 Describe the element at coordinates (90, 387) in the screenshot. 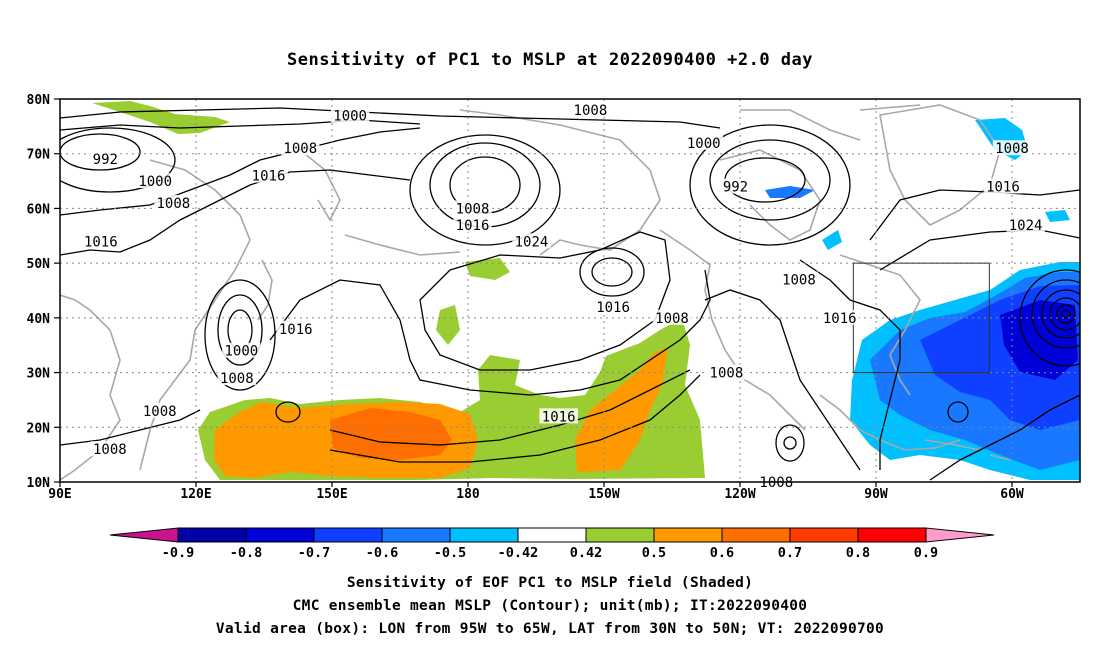

I see `asia-coast` at that location.